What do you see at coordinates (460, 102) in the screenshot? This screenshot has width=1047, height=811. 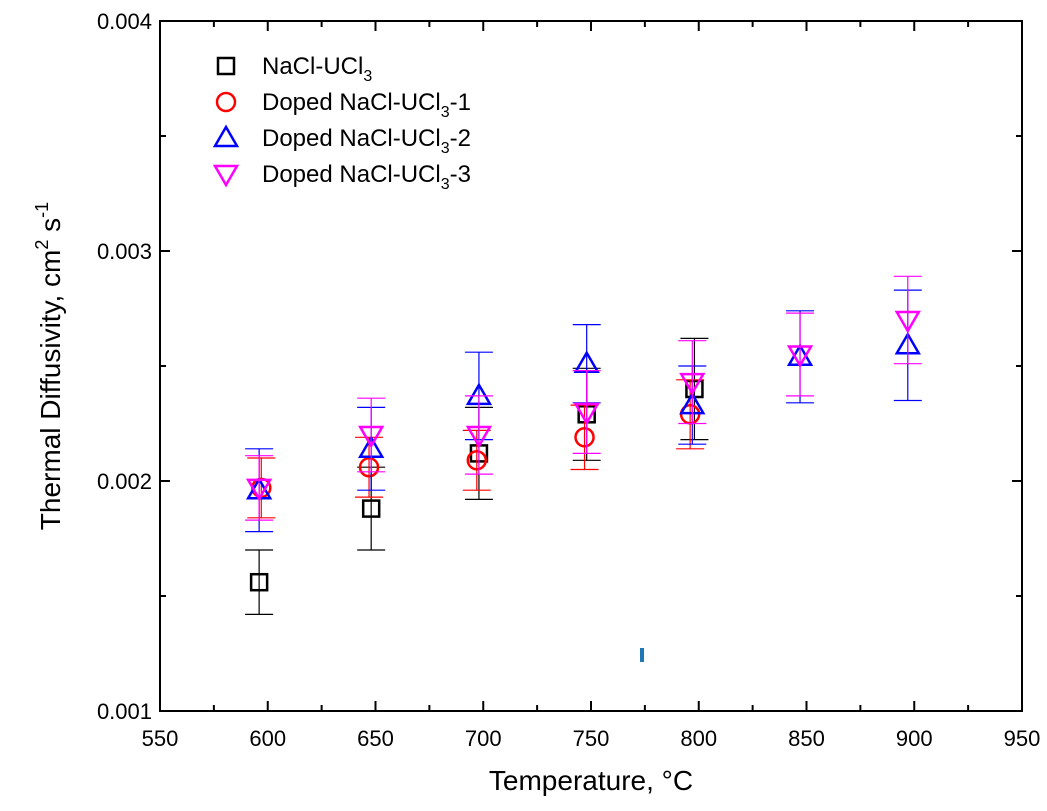 I see `legend-label-suffix: -1` at bounding box center [460, 102].